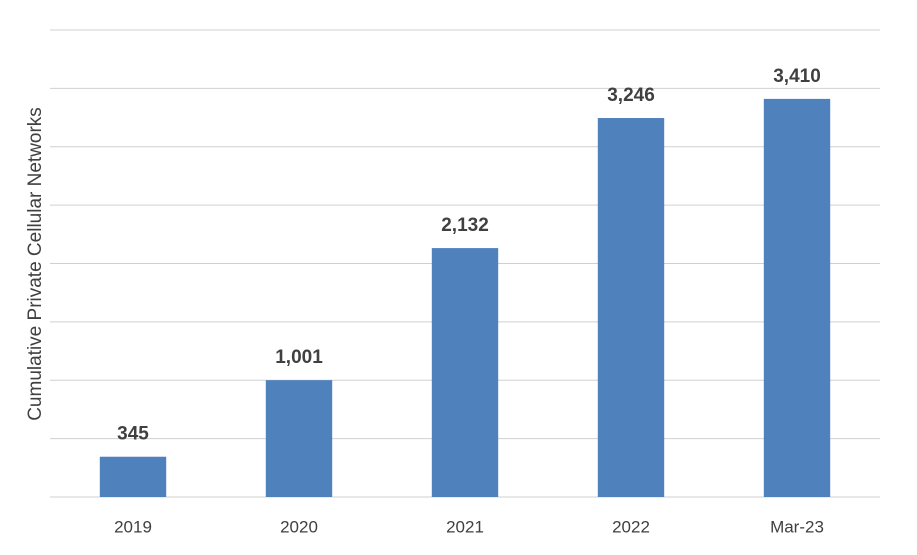 The width and height of the screenshot is (917, 555). I want to click on data-label: 2,132, so click(465, 225).